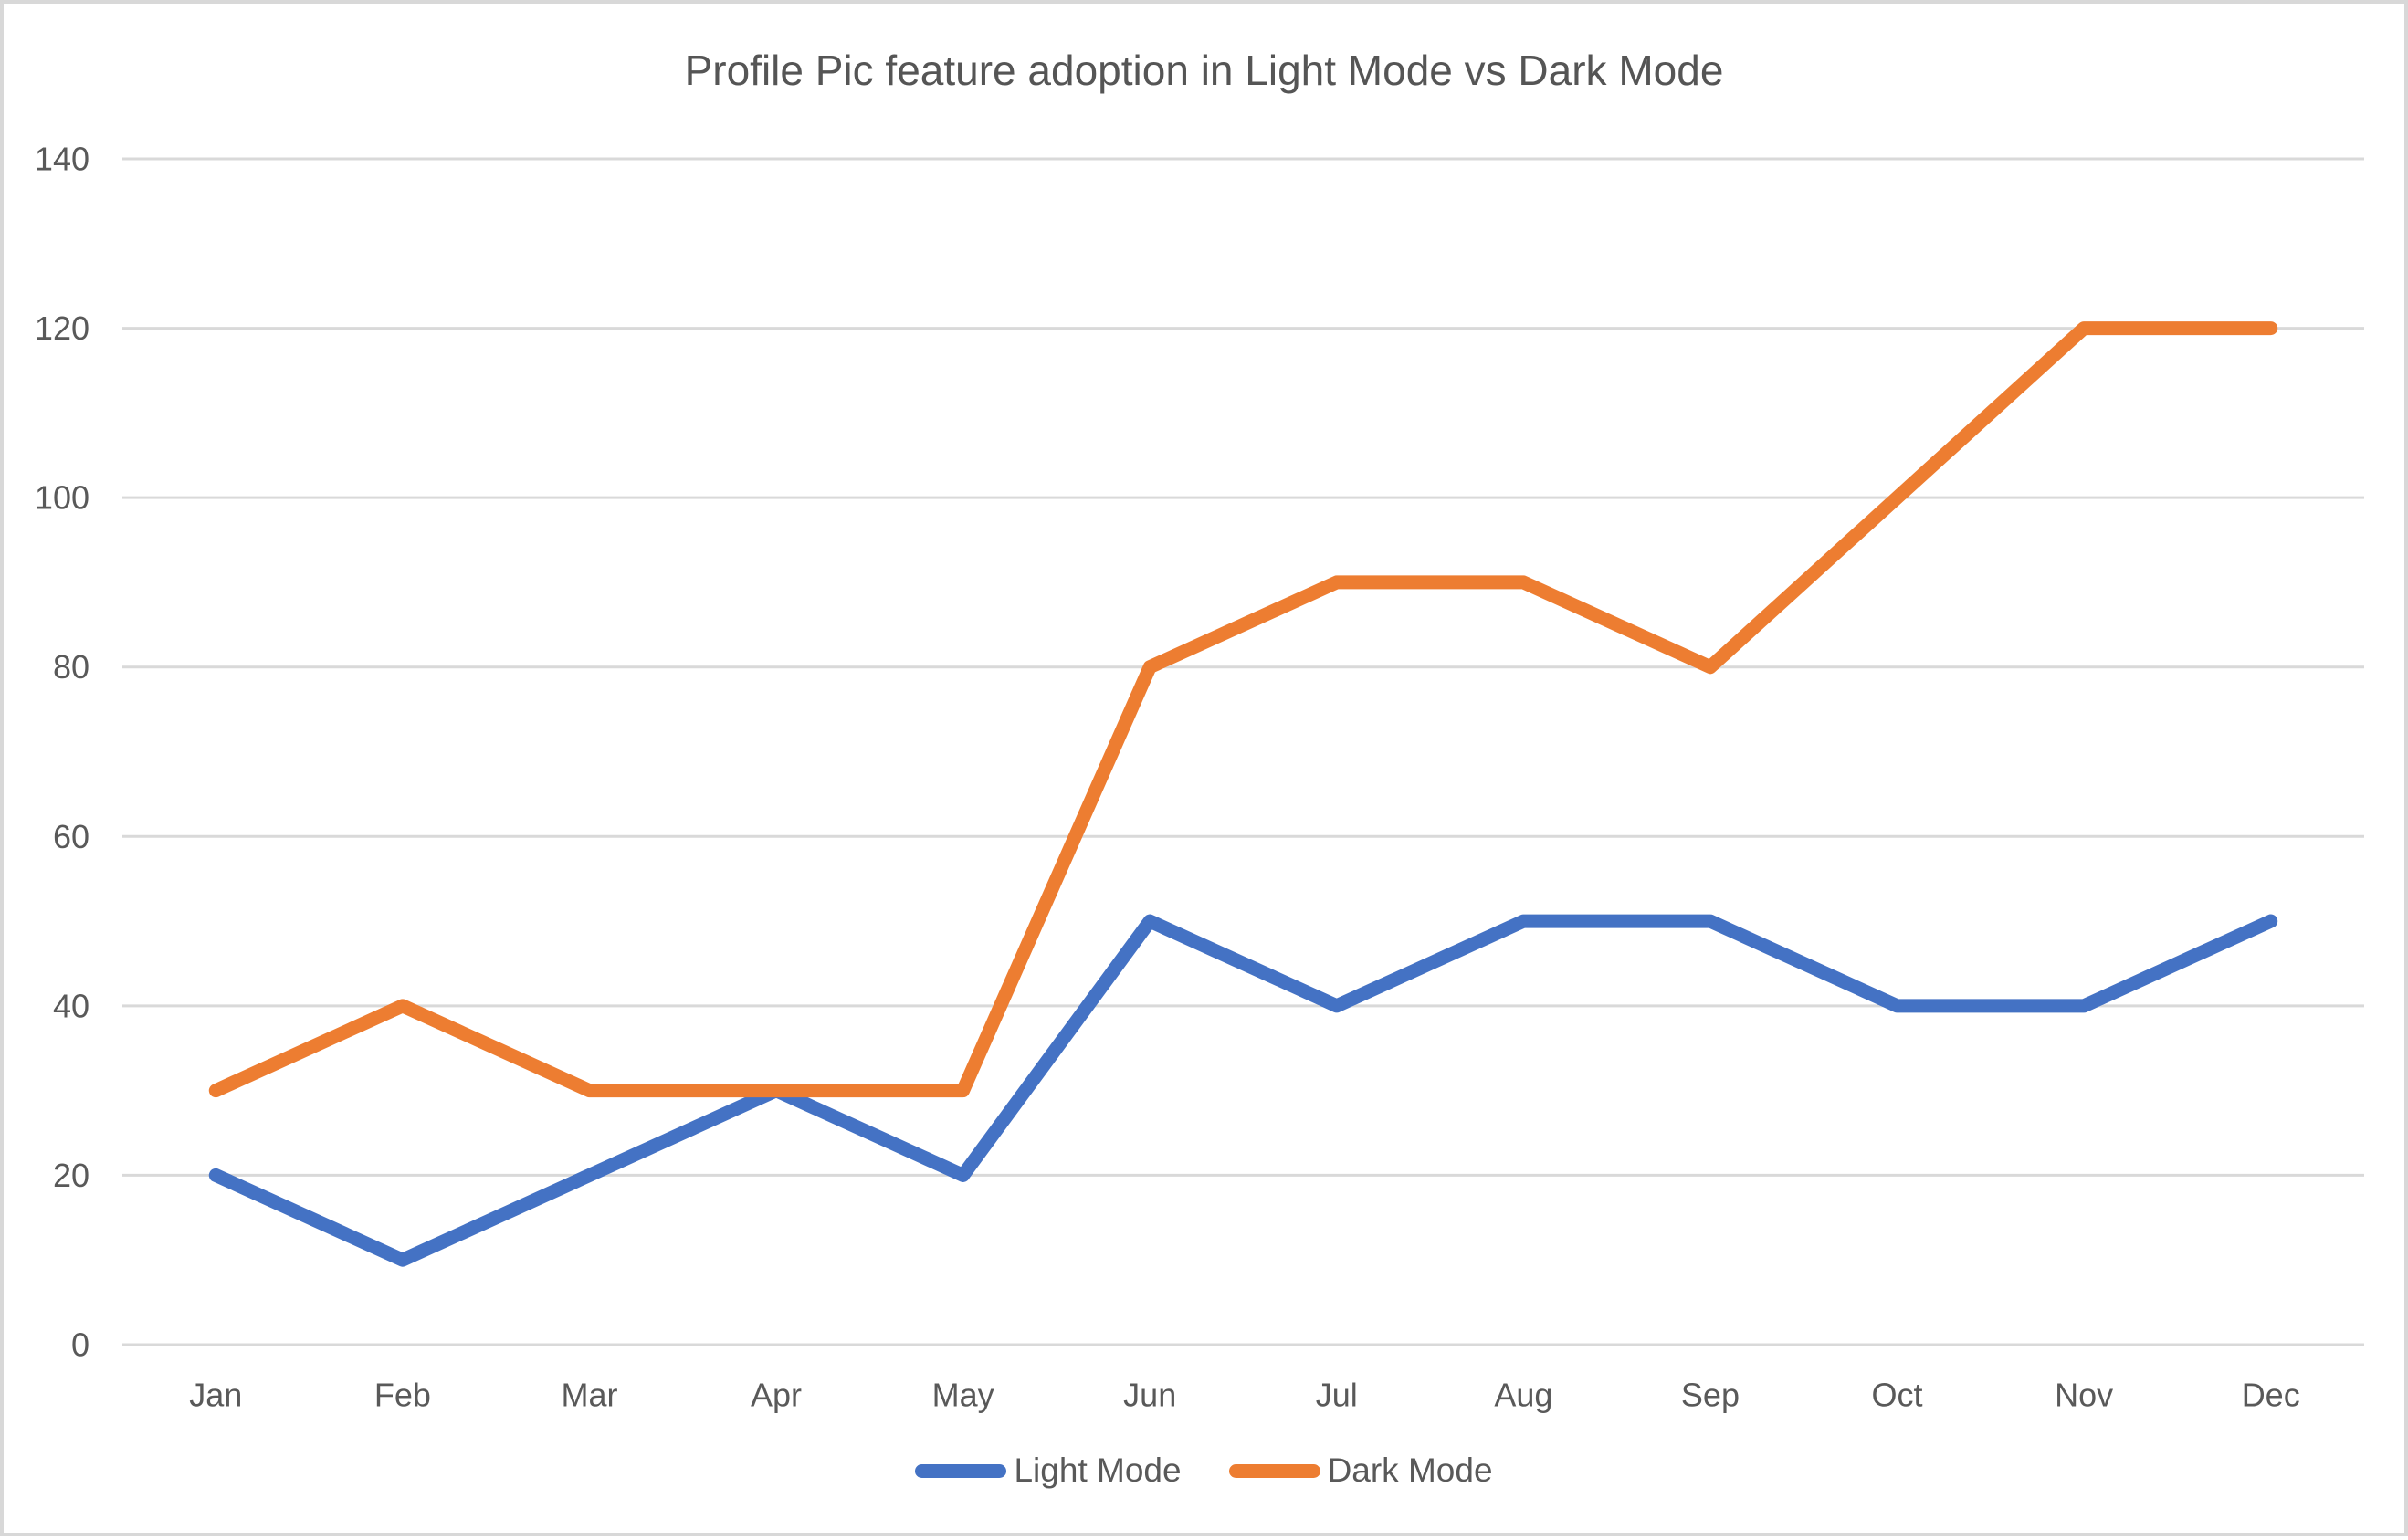  Describe the element at coordinates (1710, 1395) in the screenshot. I see `x-tick-label: Sep` at that location.